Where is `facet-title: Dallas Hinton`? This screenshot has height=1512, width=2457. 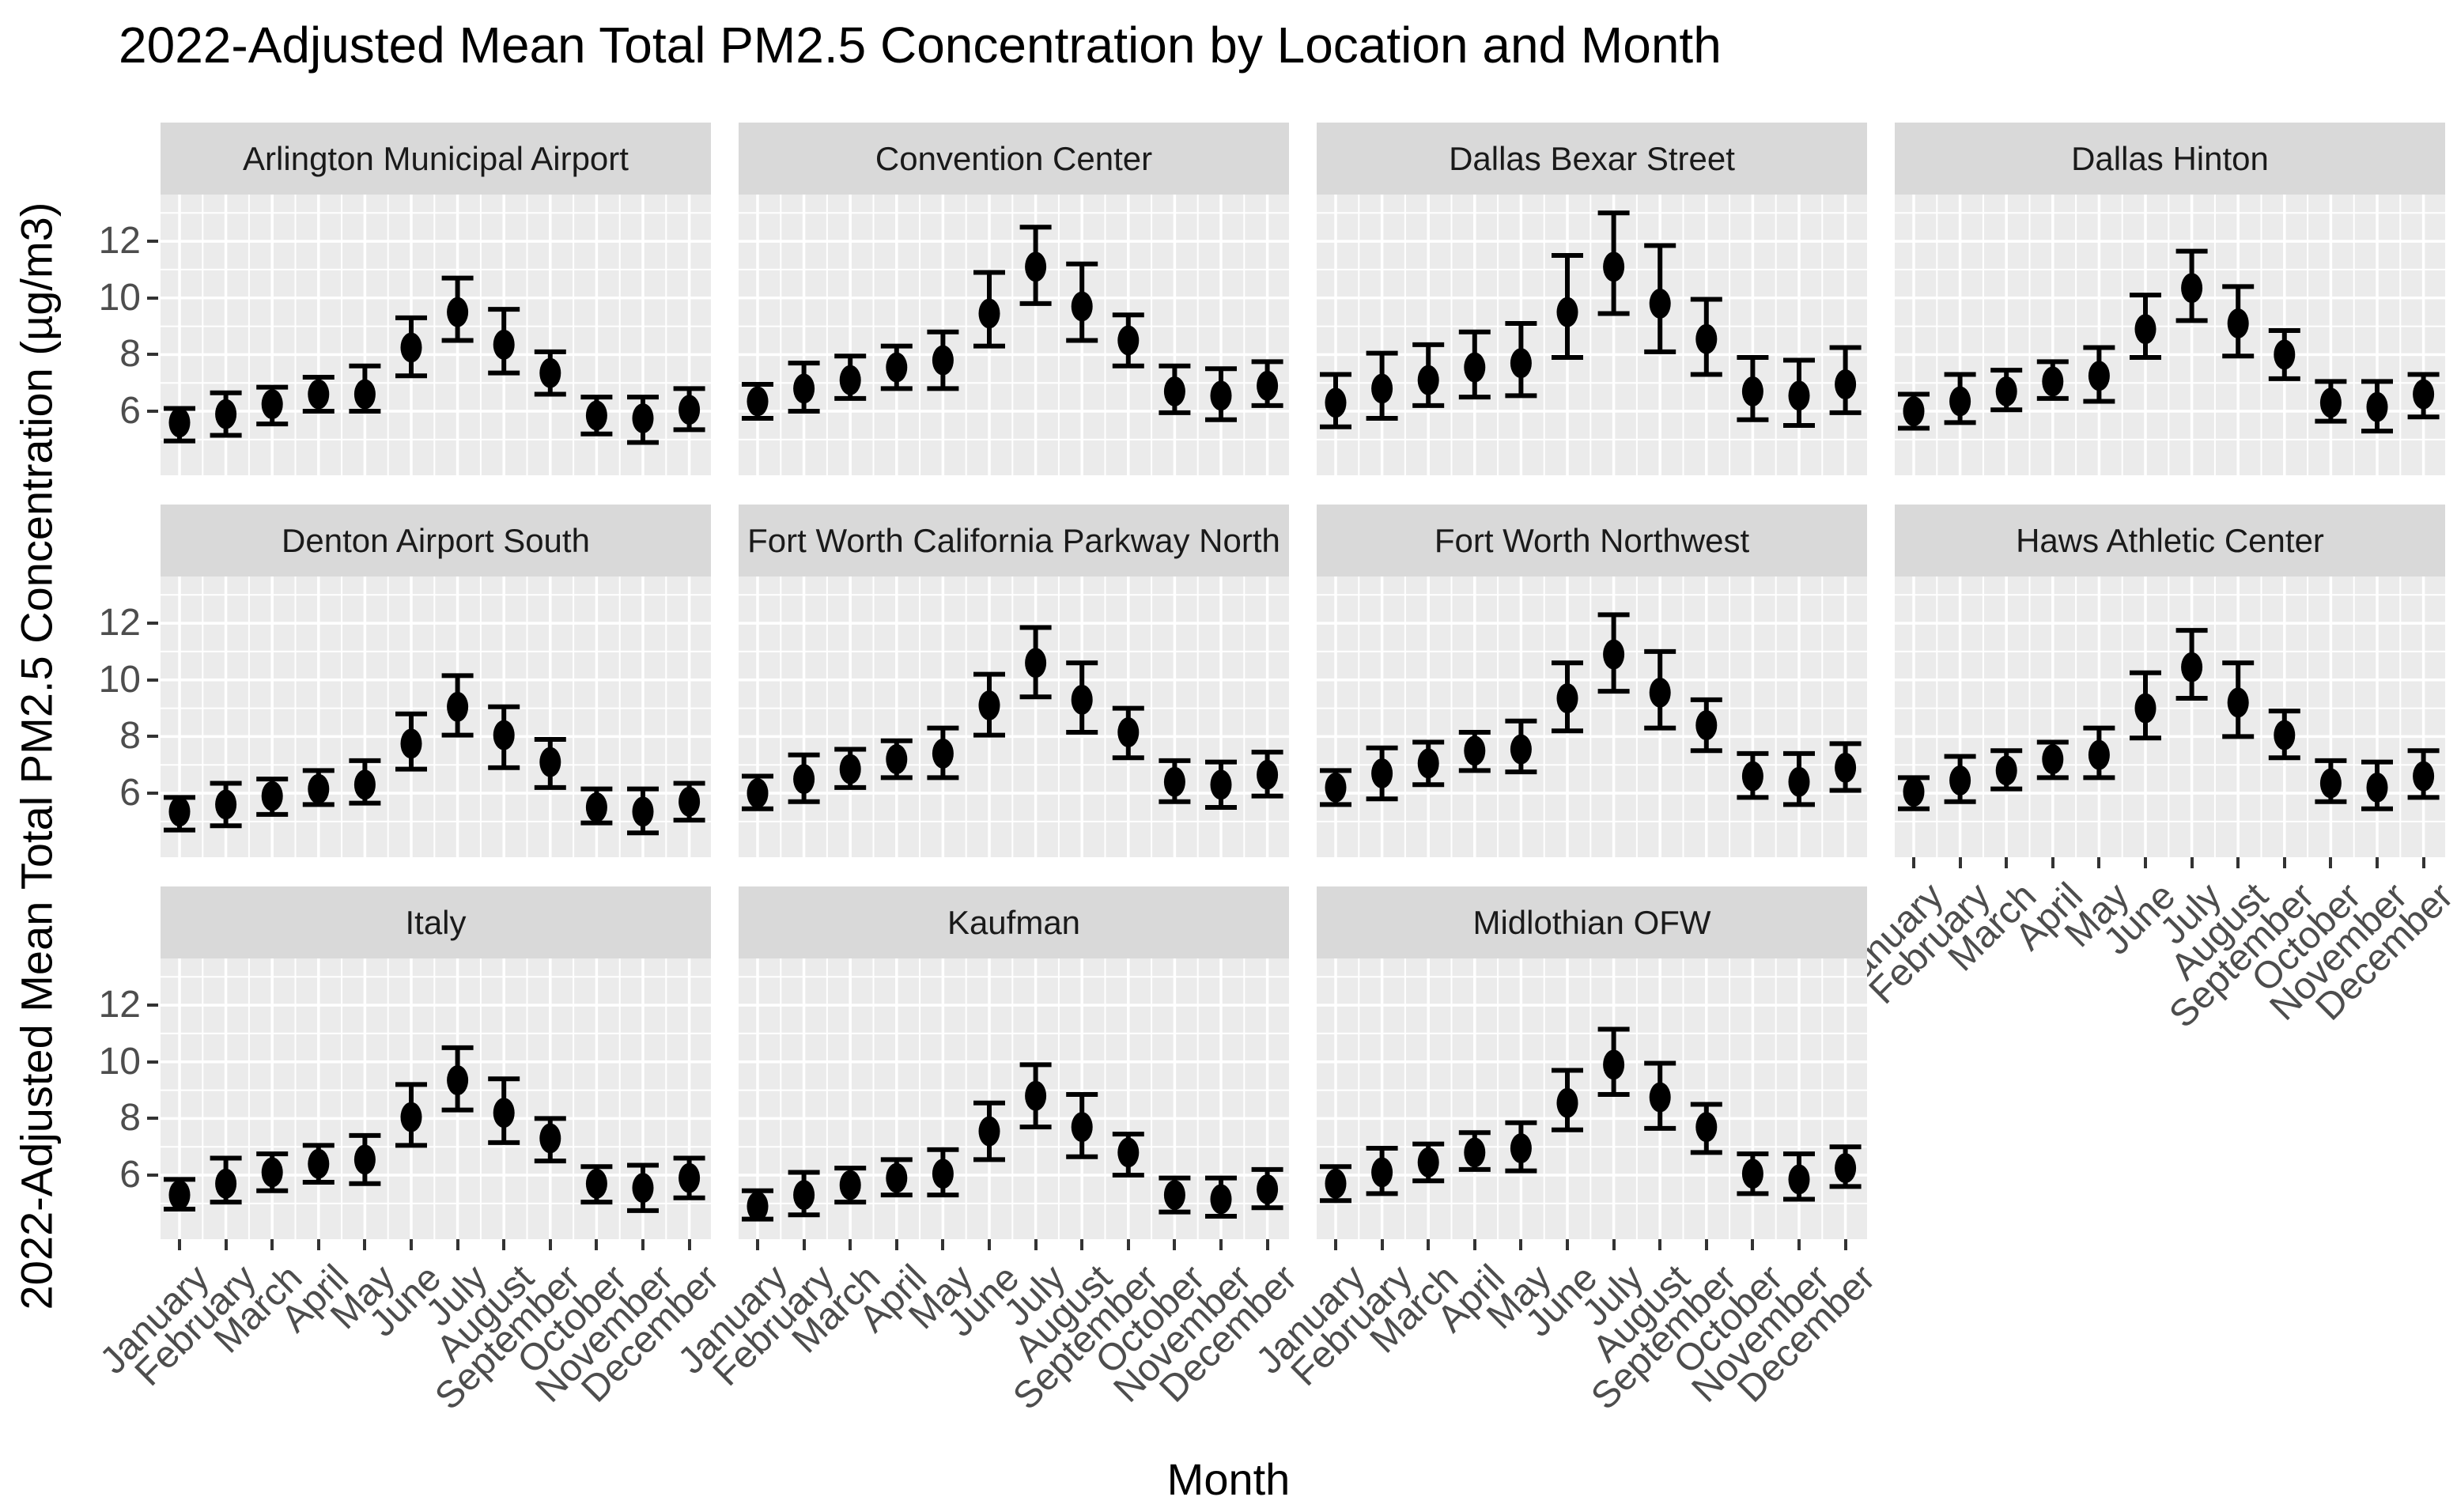
facet-title: Dallas Hinton is located at coordinates (2170, 158).